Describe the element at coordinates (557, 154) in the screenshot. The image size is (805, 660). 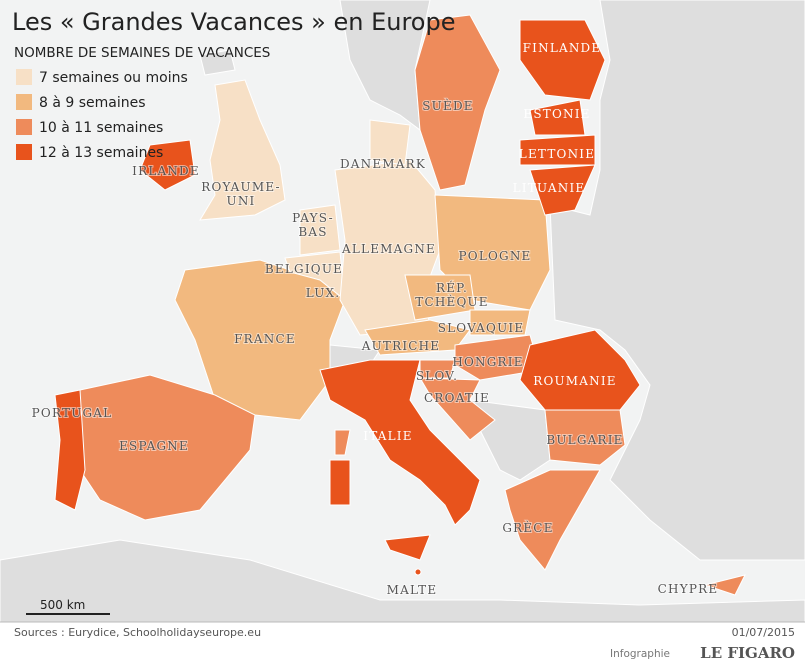
I see `country-label: LETTONIE` at that location.